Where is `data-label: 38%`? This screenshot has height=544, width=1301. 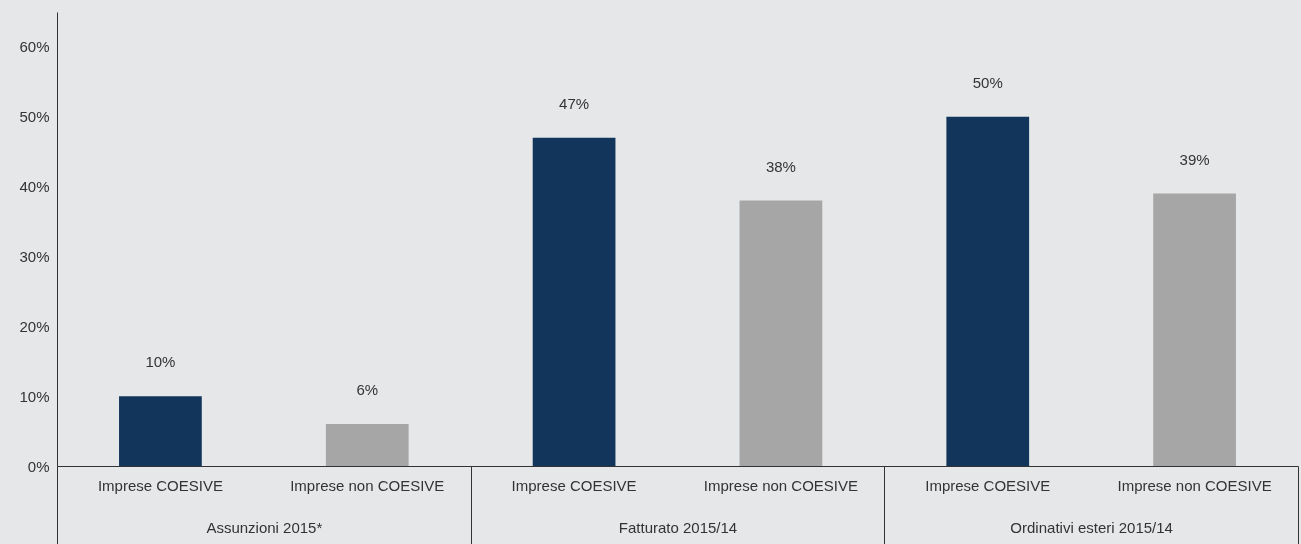
data-label: 38% is located at coordinates (780, 166).